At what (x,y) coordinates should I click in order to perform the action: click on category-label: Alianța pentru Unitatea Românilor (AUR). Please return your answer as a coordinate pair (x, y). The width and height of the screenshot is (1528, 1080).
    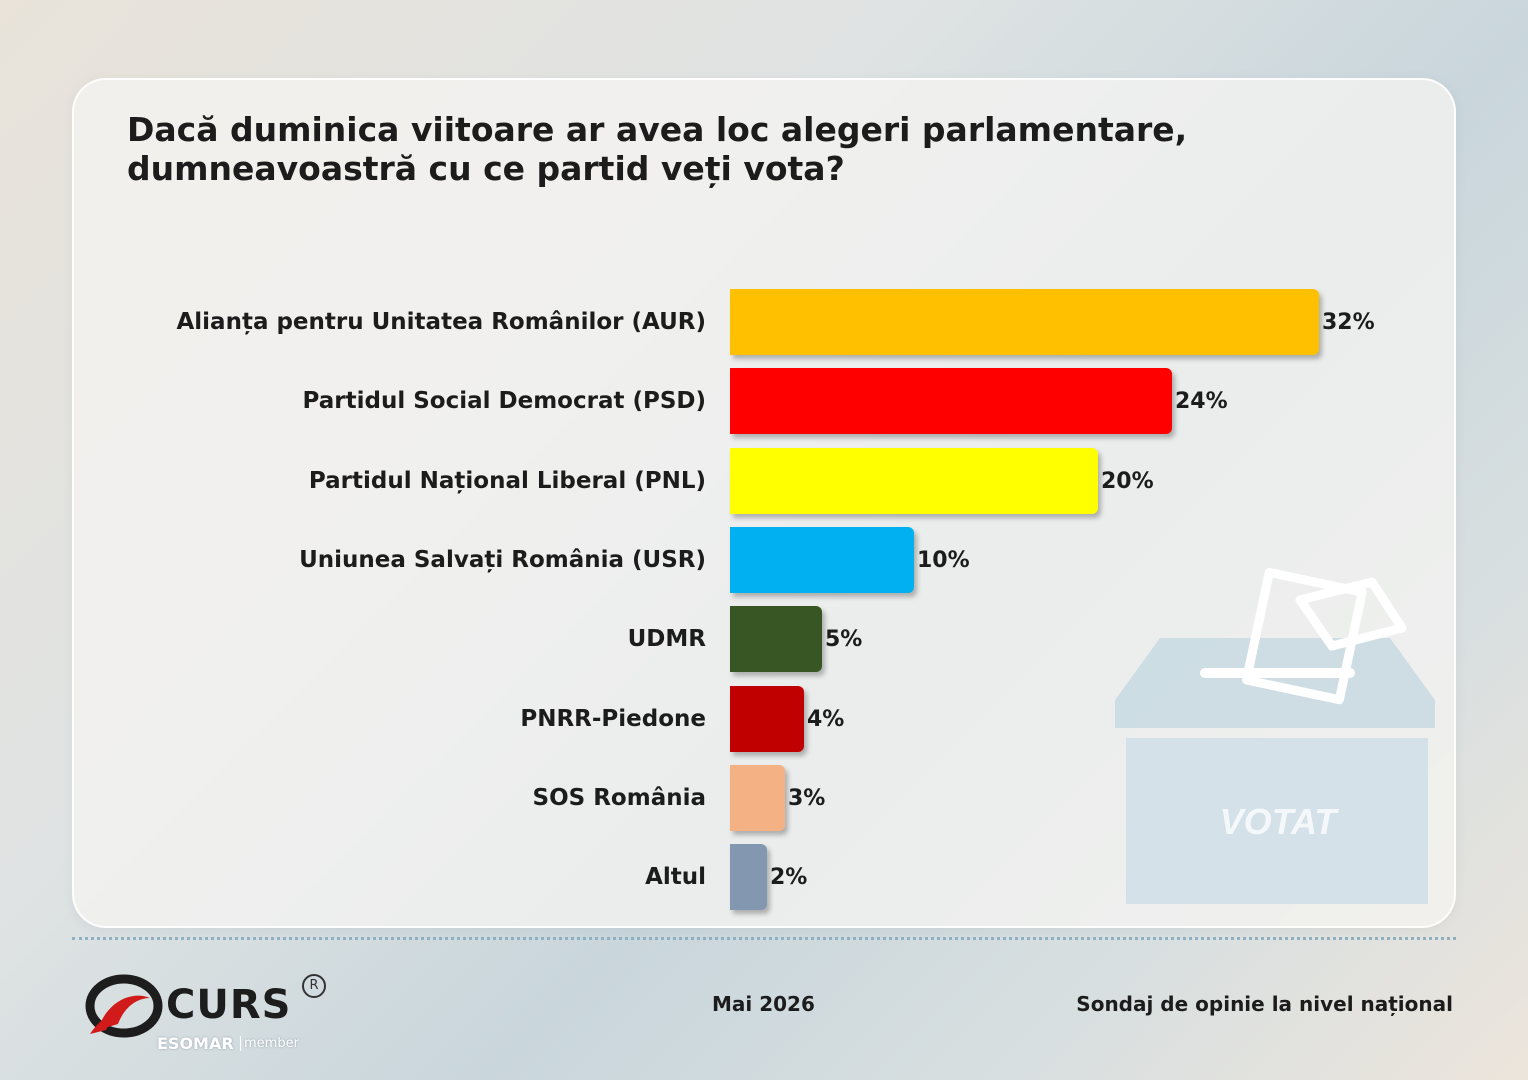
    Looking at the image, I should click on (441, 322).